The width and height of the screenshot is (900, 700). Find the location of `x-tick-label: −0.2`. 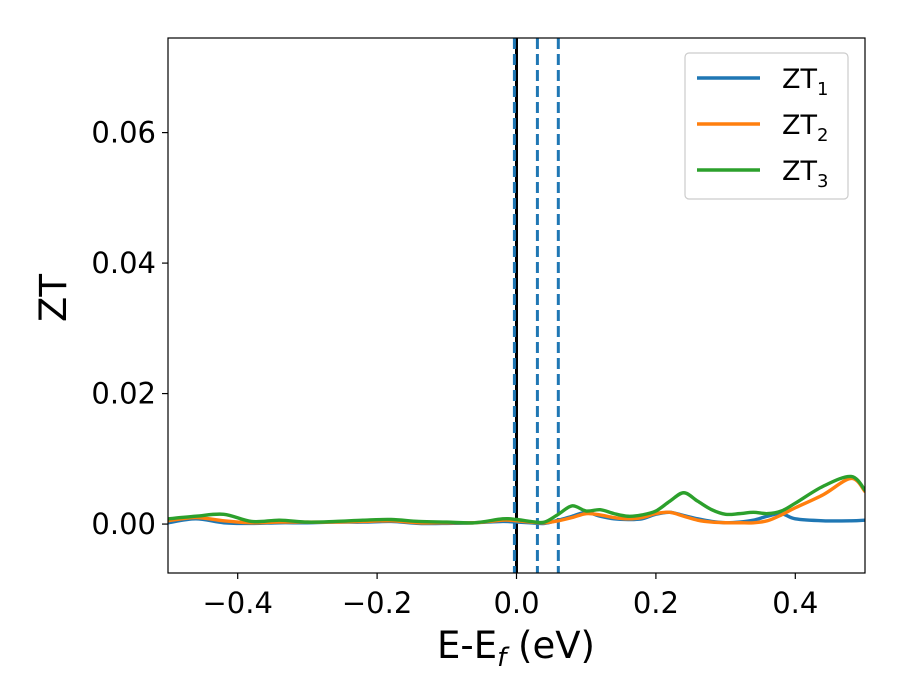

x-tick-label: −0.2 is located at coordinates (377, 603).